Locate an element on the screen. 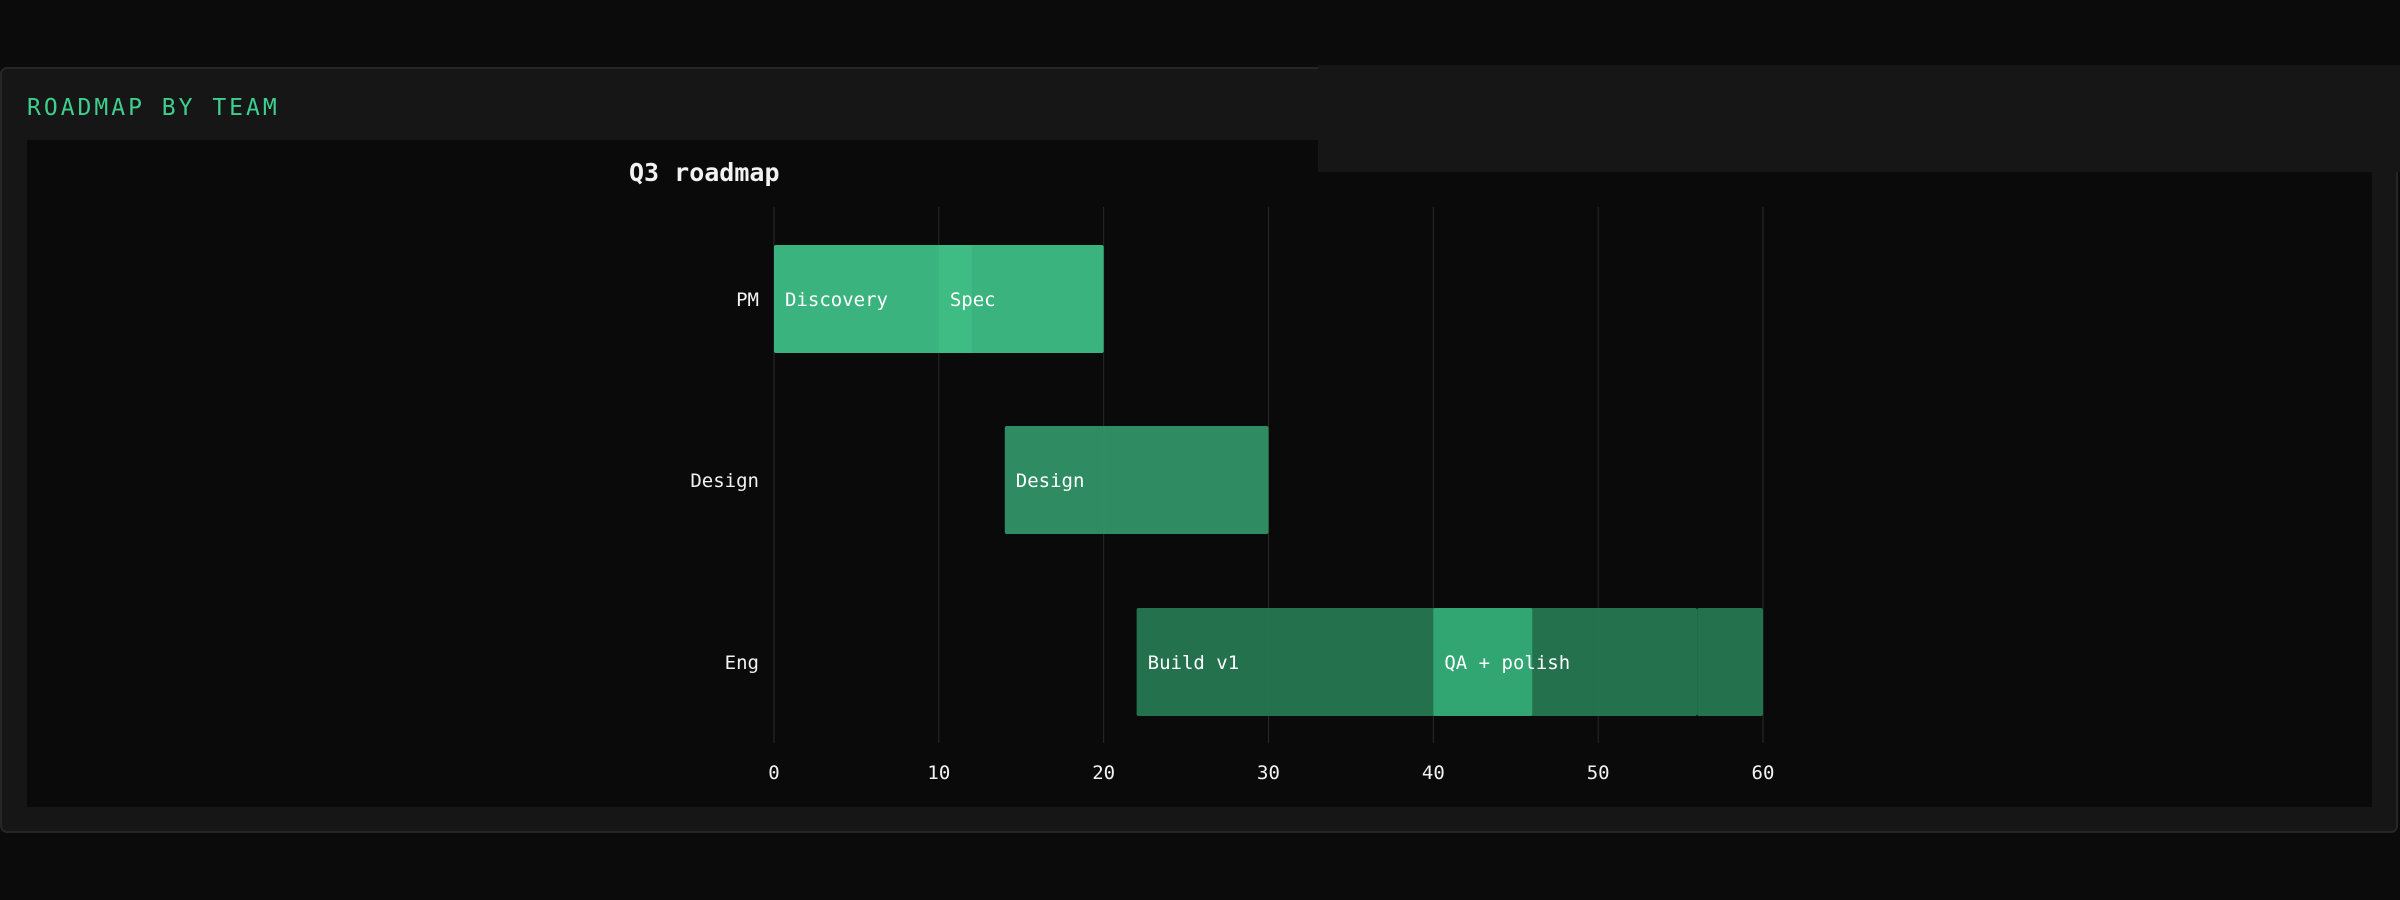 This screenshot has height=900, width=2400. task-bar-qa-polish is located at coordinates (1483, 662).